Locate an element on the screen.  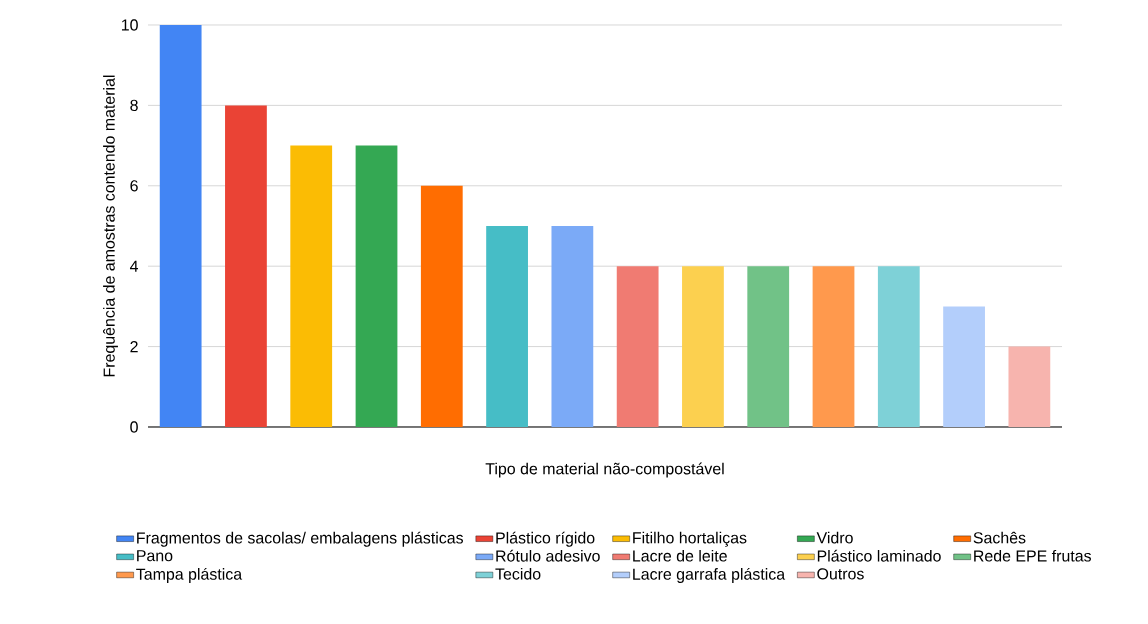
legend-label: Plástico rígido is located at coordinates (545, 539).